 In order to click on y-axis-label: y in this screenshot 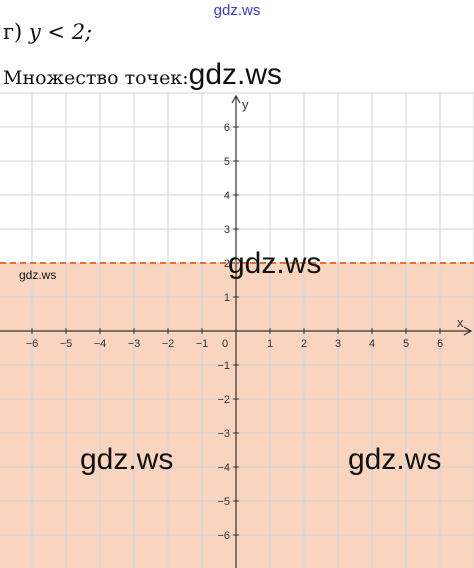, I will do `click(245, 104)`.